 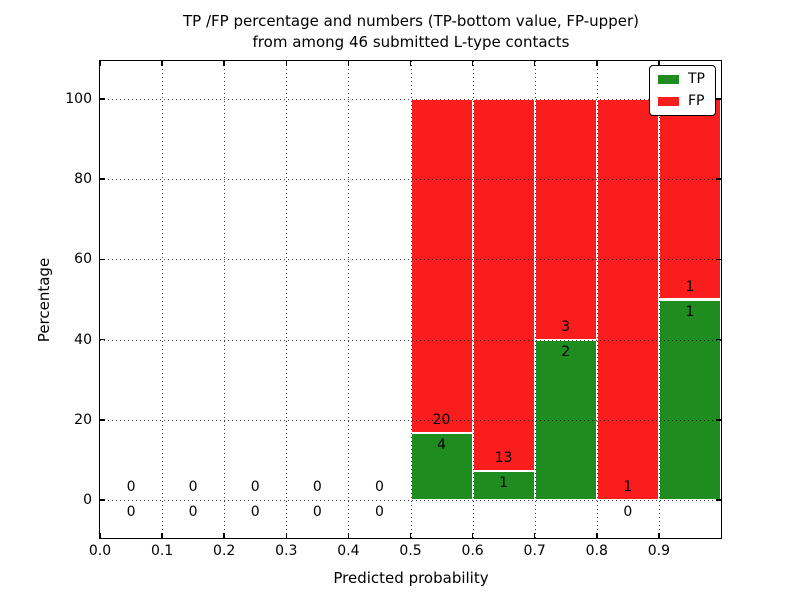 I want to click on tp-color-swatch, so click(x=668, y=79).